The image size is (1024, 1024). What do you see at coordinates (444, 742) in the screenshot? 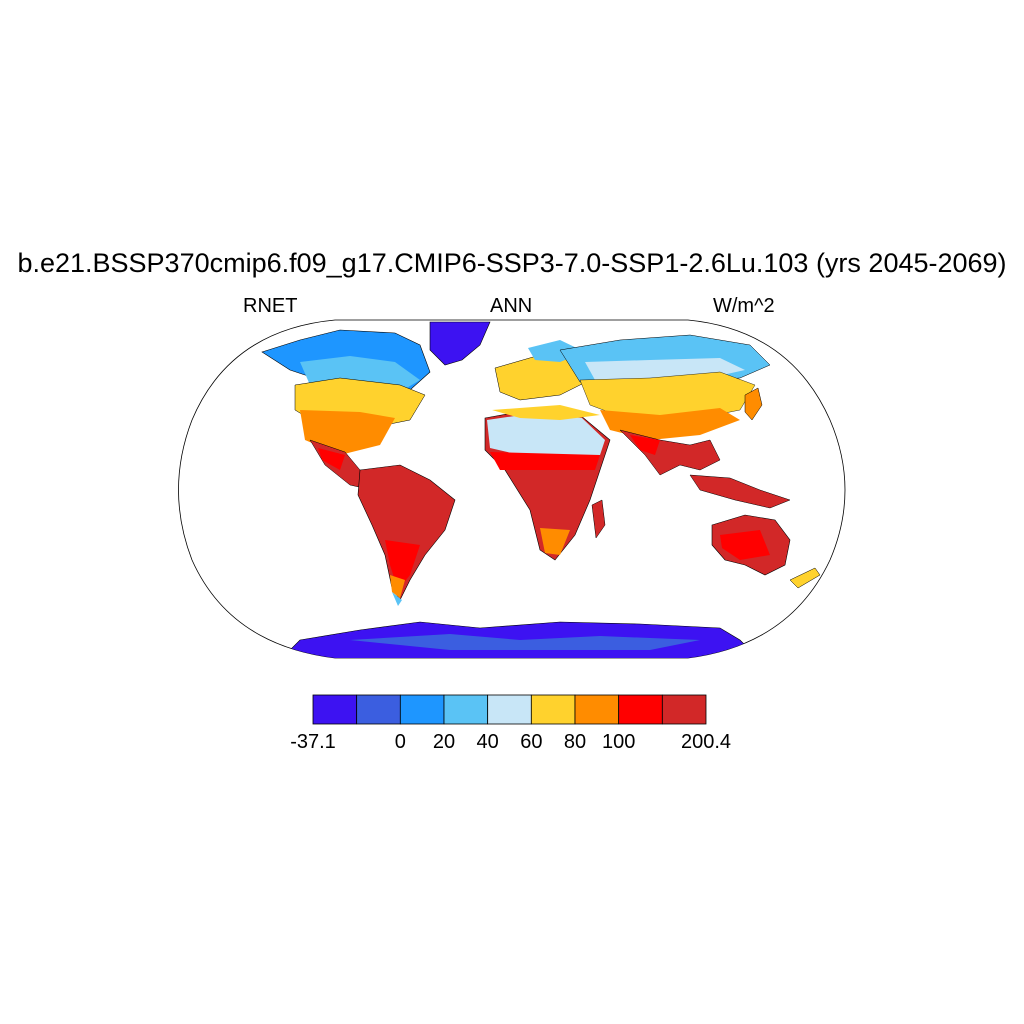
I see `colorbar-tick-label: 20` at bounding box center [444, 742].